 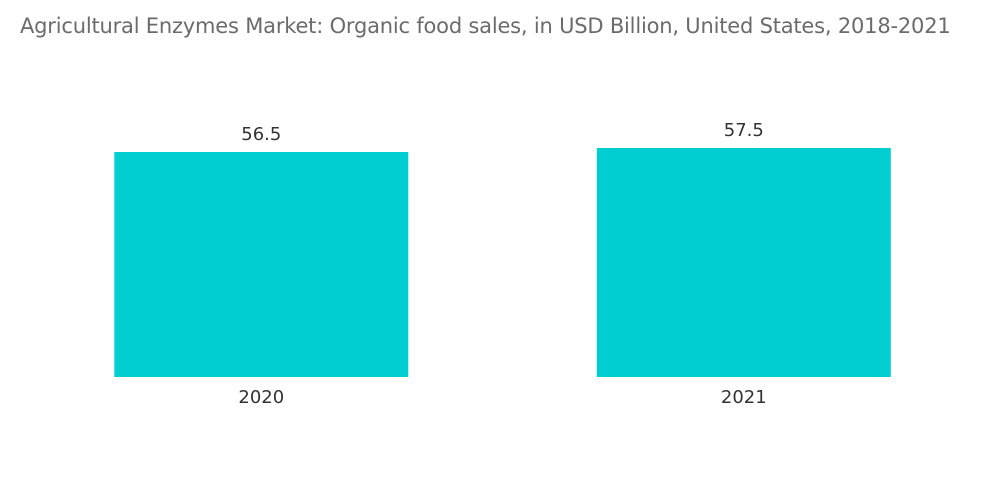 What do you see at coordinates (744, 130) in the screenshot?
I see `value-label-2021: 57.5` at bounding box center [744, 130].